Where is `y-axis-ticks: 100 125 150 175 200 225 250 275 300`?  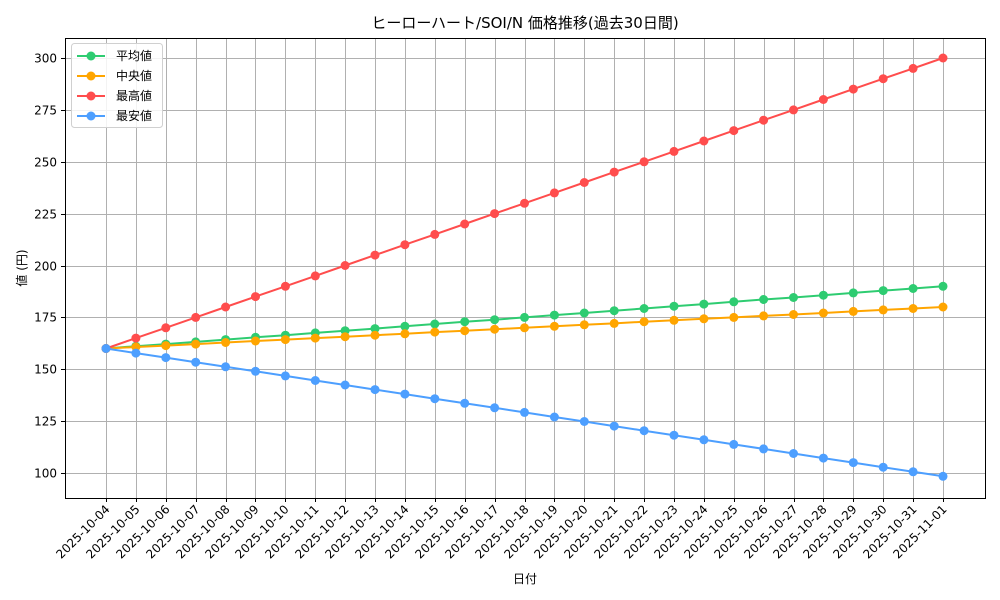 y-axis-ticks: 100 125 150 175 200 225 250 275 300 is located at coordinates (49, 266).